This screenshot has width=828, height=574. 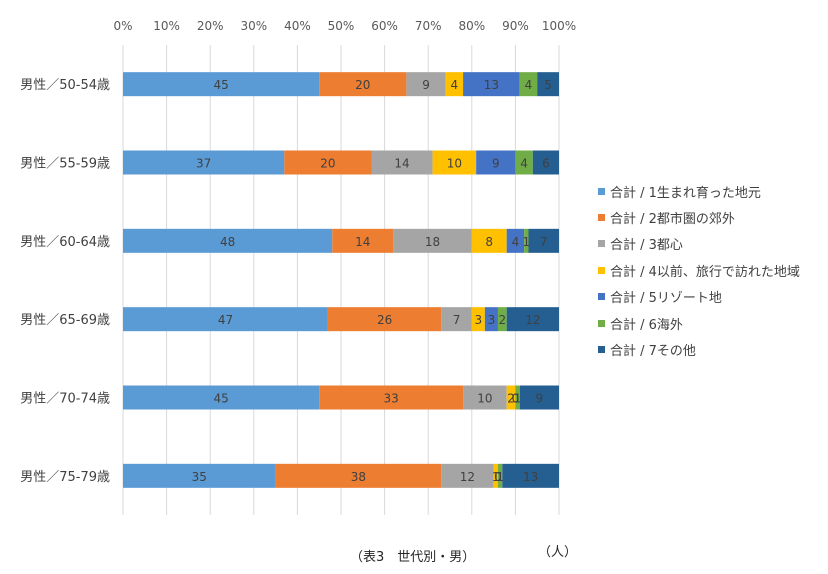 What do you see at coordinates (685, 193) in the screenshot?
I see `legend-label: 合計 / 1生まれ育った地元` at bounding box center [685, 193].